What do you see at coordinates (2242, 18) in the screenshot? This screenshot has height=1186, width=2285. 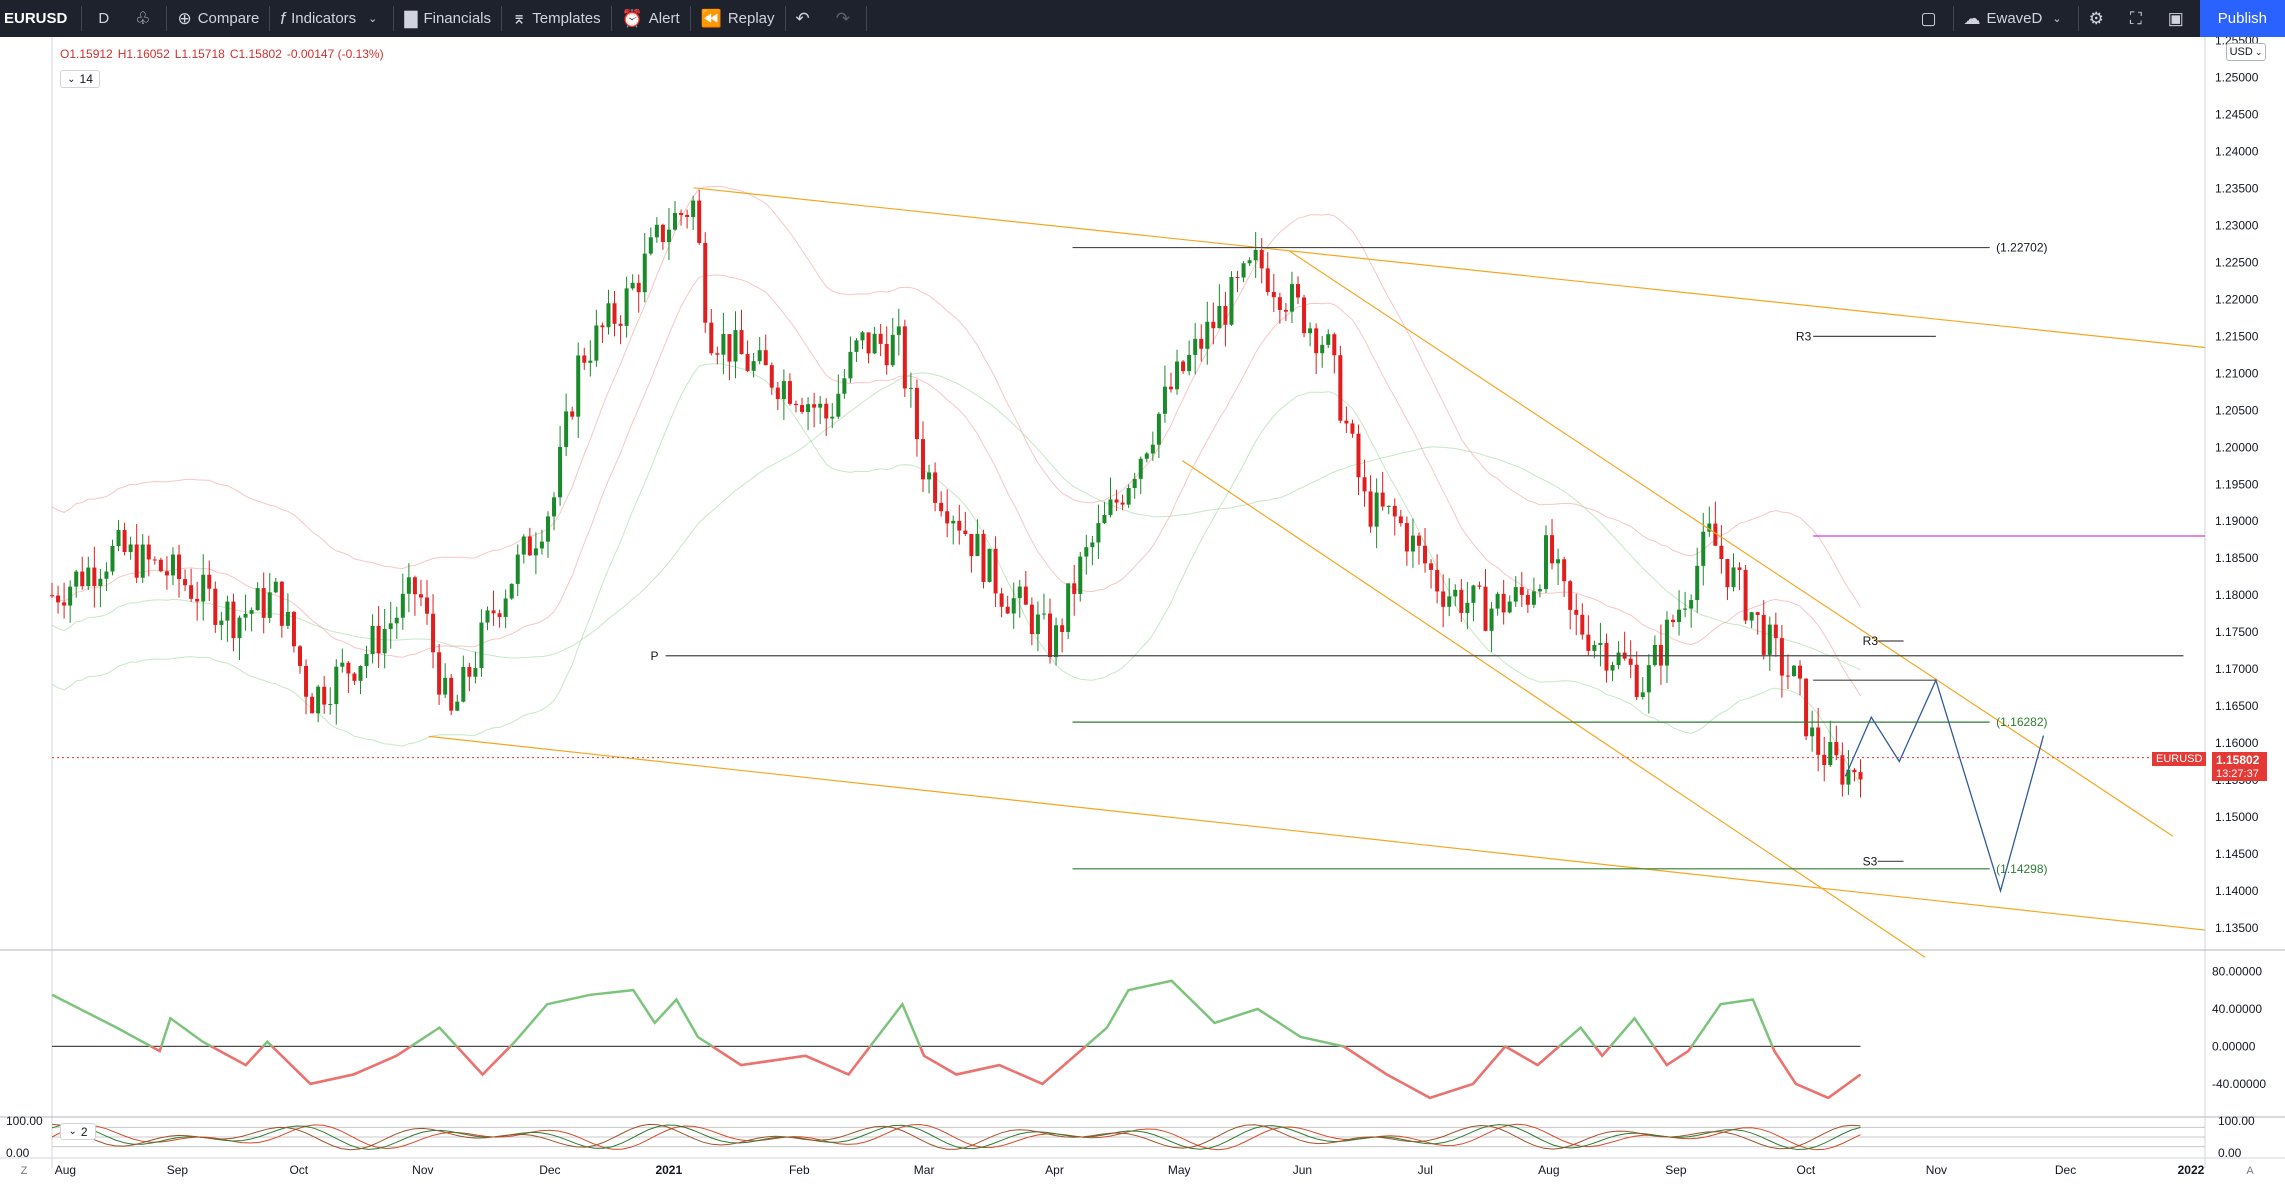 I see `publish-button: Publish` at bounding box center [2242, 18].